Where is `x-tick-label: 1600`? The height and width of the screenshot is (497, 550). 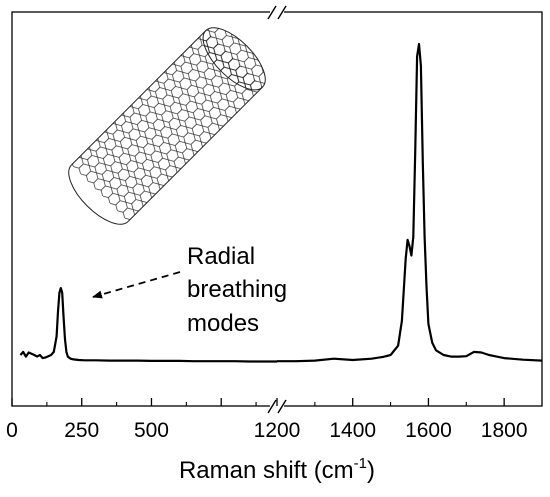
x-tick-label: 1600 is located at coordinates (428, 430).